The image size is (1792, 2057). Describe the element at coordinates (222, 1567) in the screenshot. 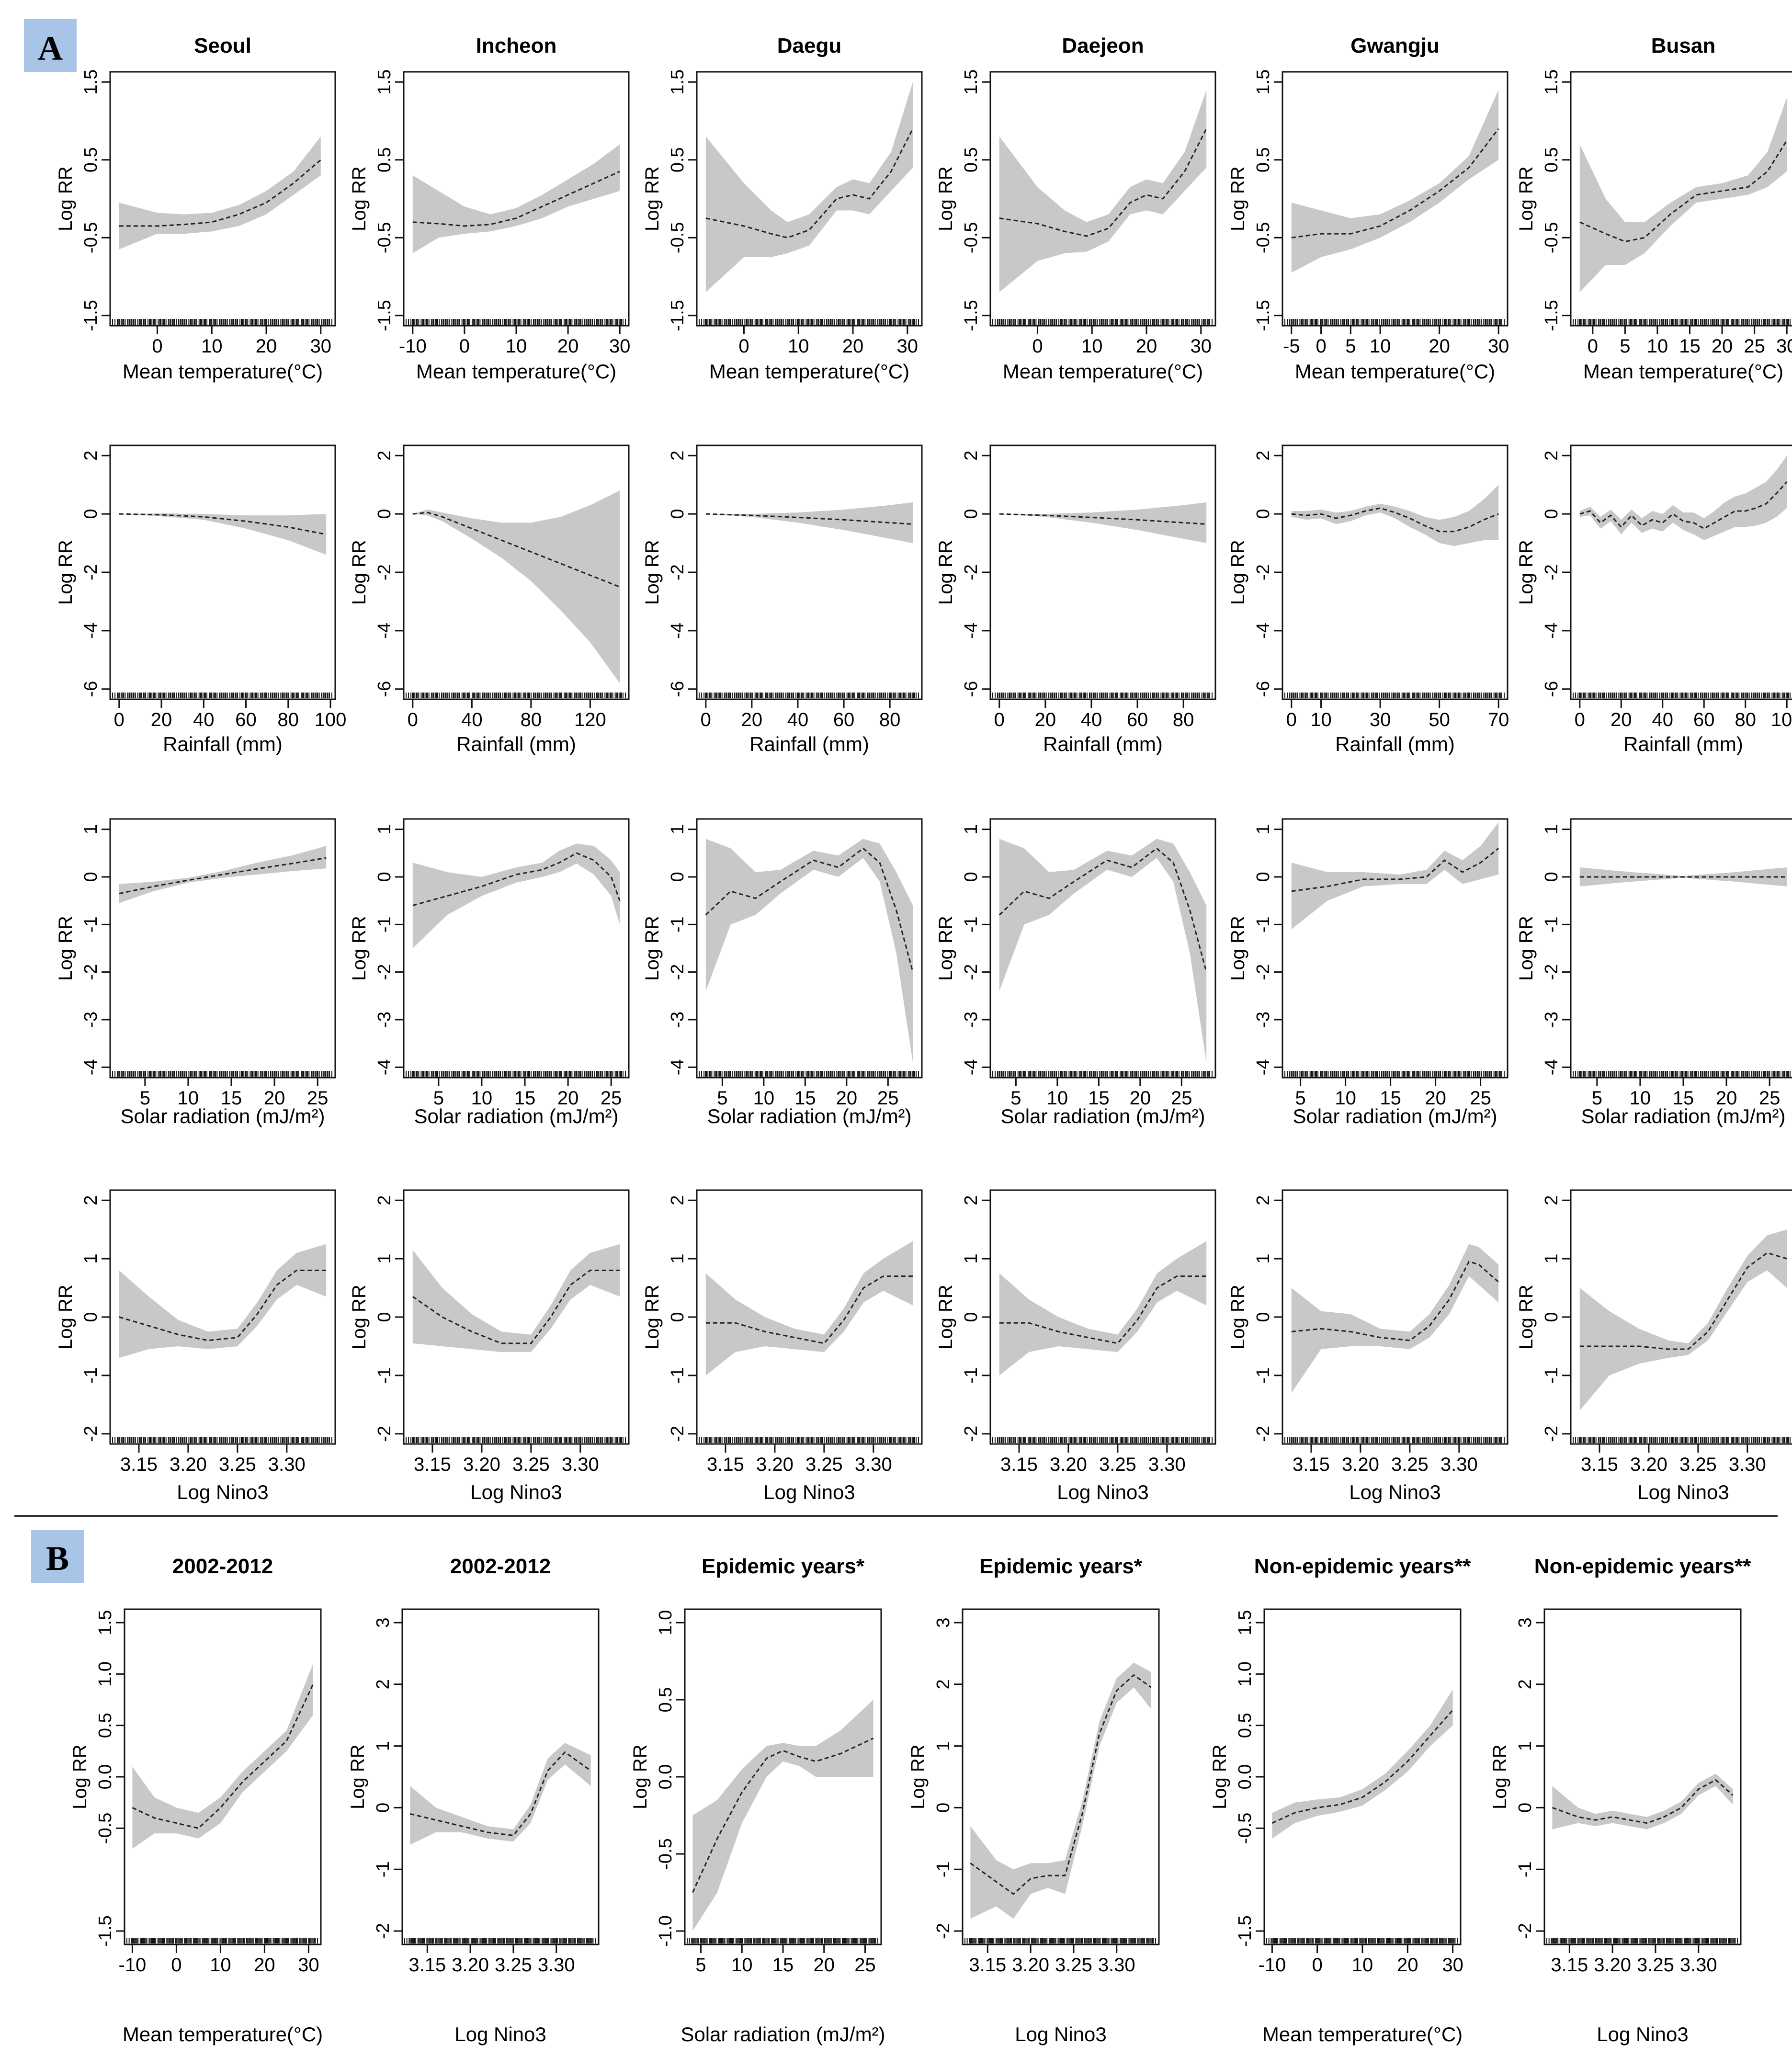

I see `plot-title: 2002-2012` at that location.